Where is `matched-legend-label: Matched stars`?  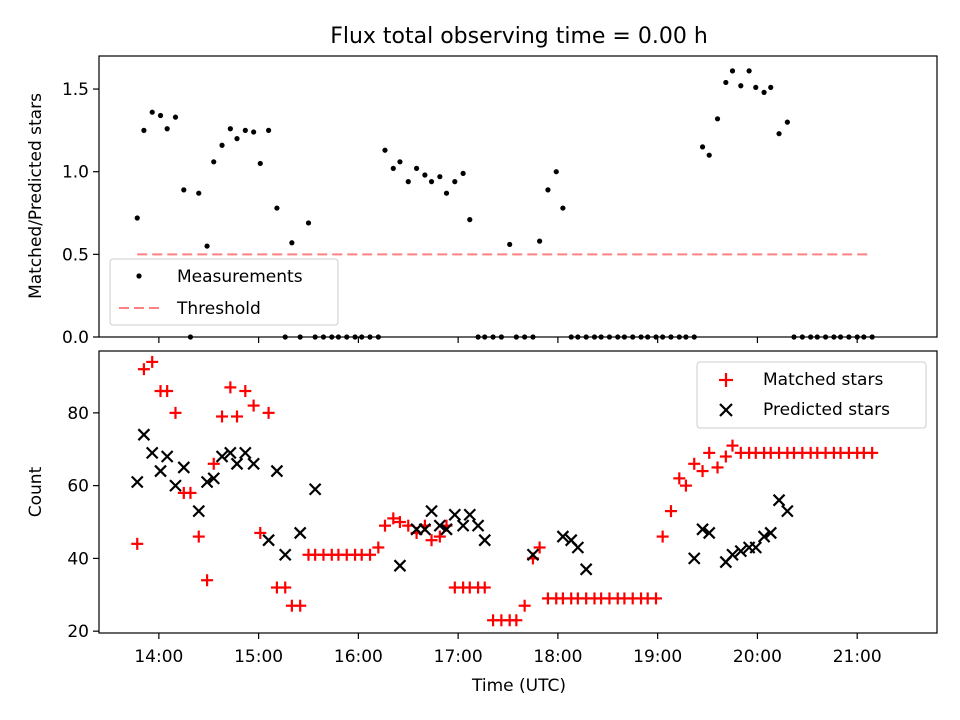
matched-legend-label: Matched stars is located at coordinates (823, 380).